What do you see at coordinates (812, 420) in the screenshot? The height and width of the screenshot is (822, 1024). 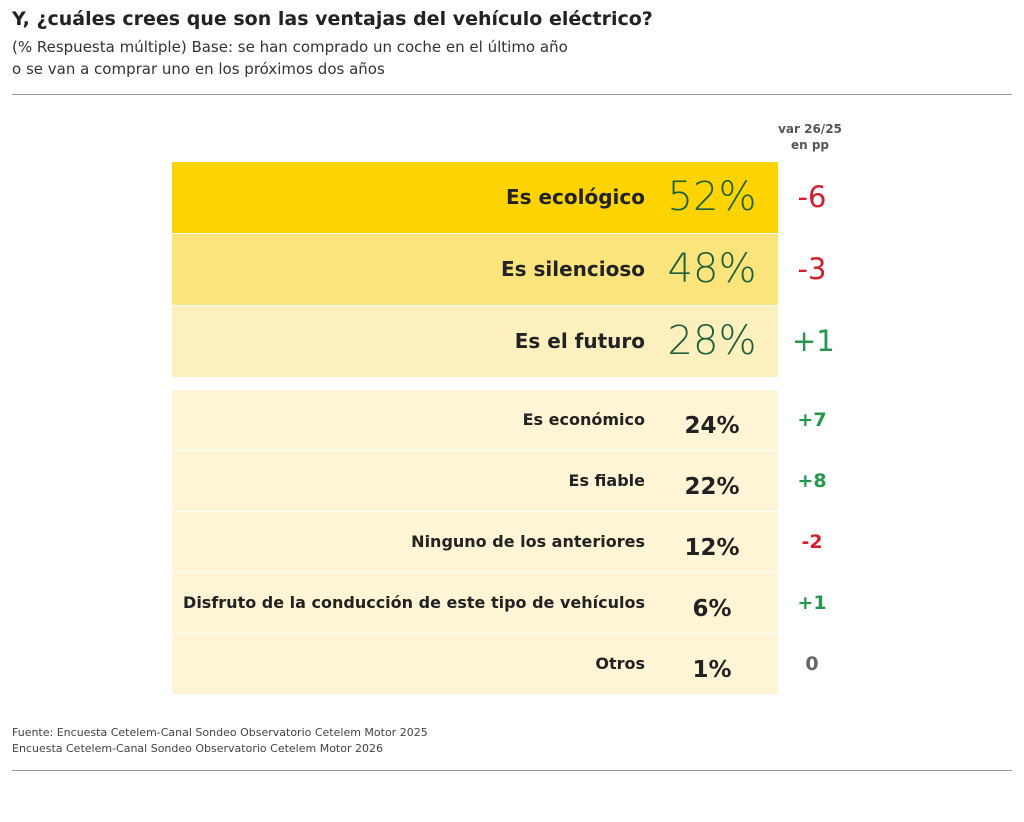 I see `row-change: +7` at bounding box center [812, 420].